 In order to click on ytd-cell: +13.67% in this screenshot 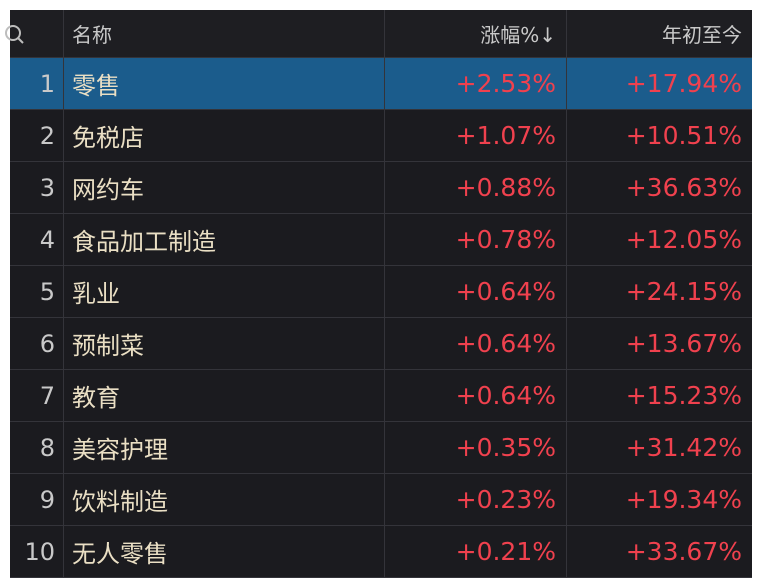, I will do `click(683, 343)`.